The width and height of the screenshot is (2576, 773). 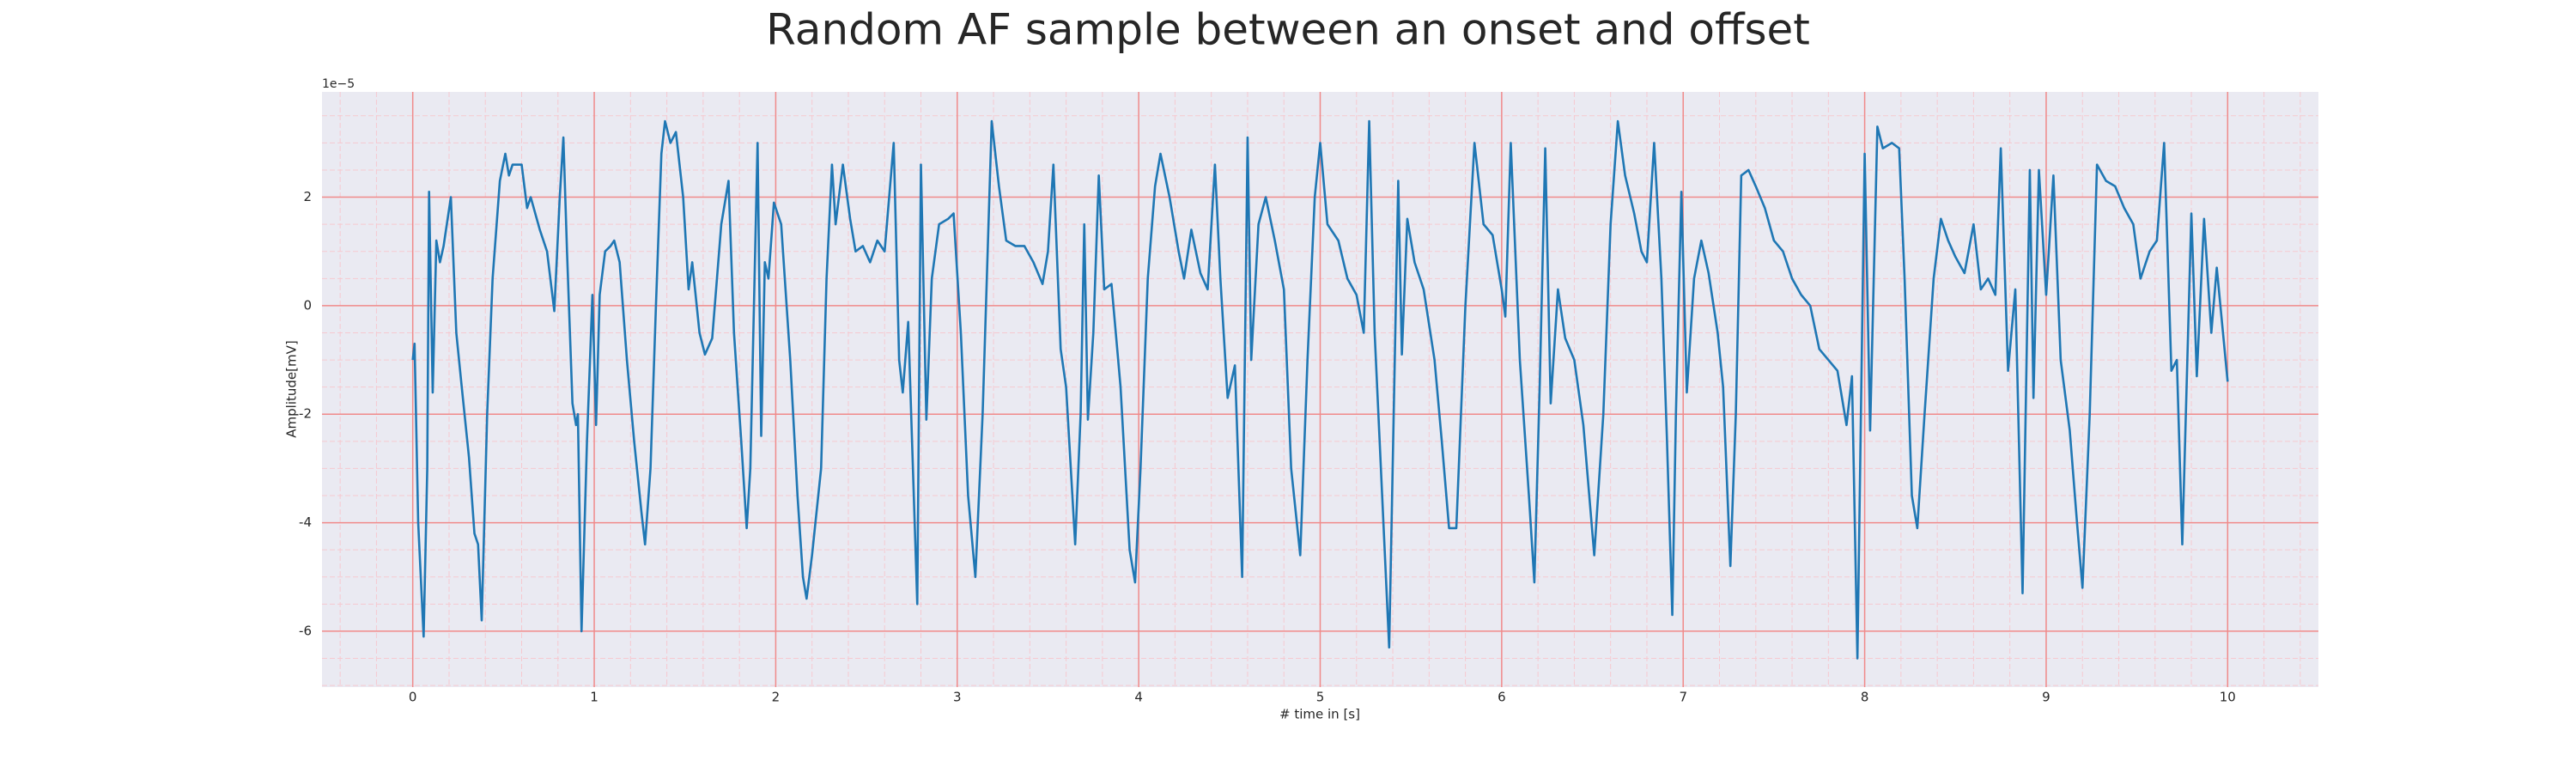 What do you see at coordinates (1865, 697) in the screenshot?
I see `x-tick-label: 8` at bounding box center [1865, 697].